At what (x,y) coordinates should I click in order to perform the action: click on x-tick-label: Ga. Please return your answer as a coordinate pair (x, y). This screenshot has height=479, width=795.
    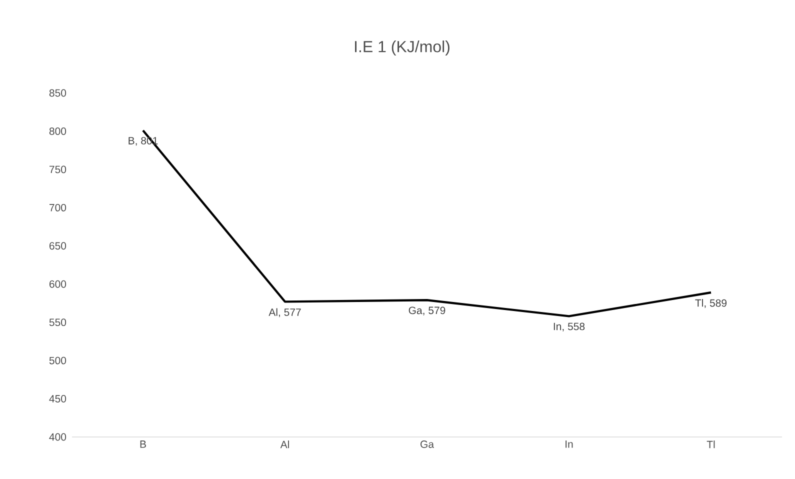
    Looking at the image, I should click on (427, 444).